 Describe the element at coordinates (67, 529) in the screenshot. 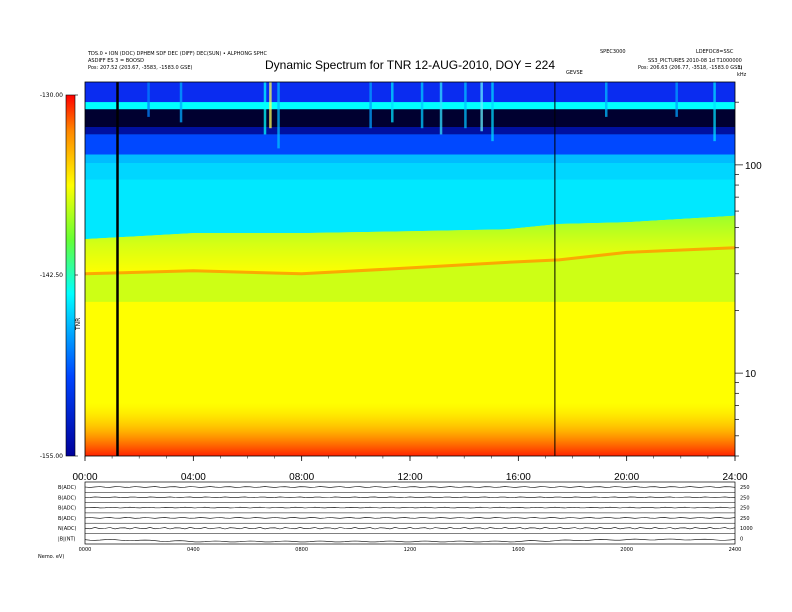

I see `lower-panel-label: N(ADC)` at that location.